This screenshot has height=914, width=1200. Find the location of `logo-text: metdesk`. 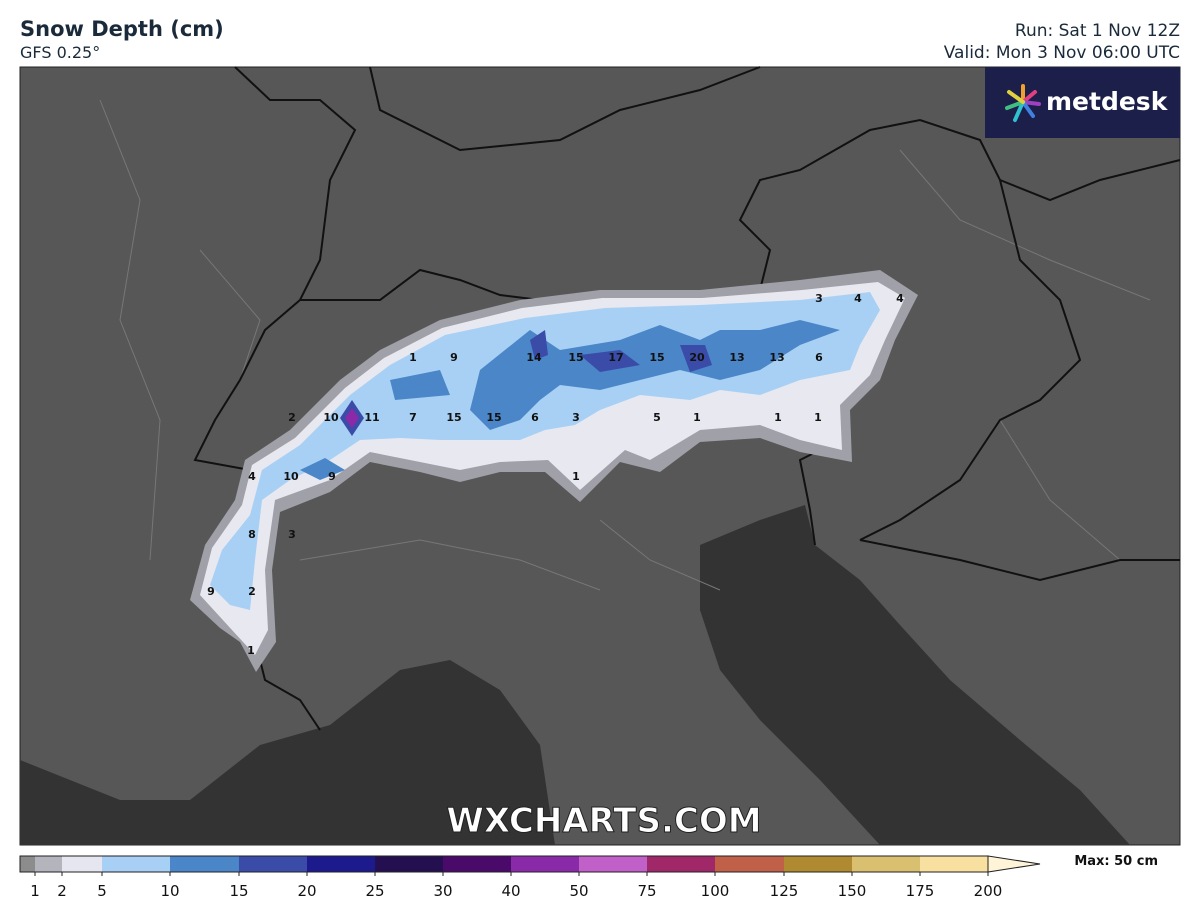

logo-text: metdesk is located at coordinates (1107, 101).